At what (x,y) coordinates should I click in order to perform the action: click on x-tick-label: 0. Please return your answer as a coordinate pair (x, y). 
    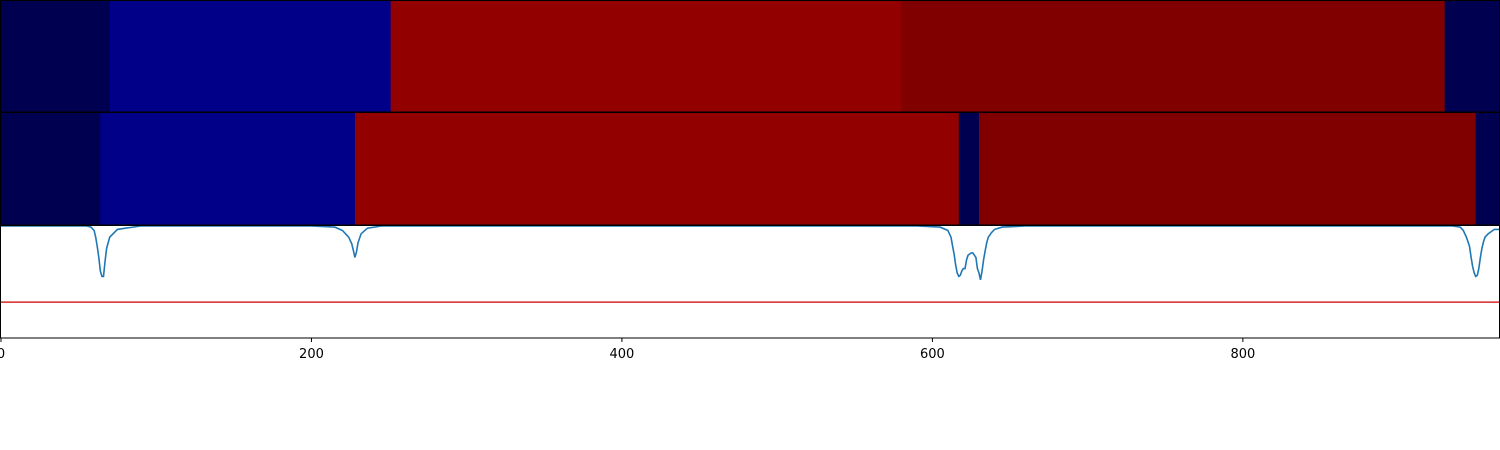
    Looking at the image, I should click on (2, 354).